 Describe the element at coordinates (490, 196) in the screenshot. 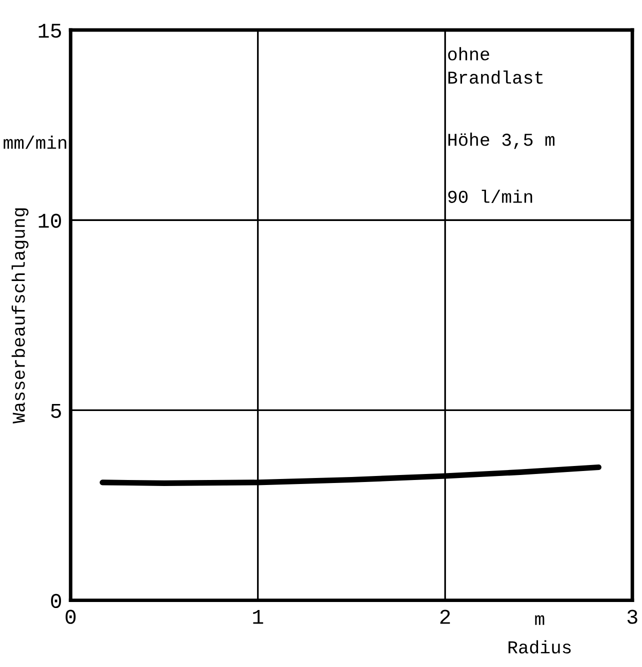

I see `annotation: 90 l/min` at that location.